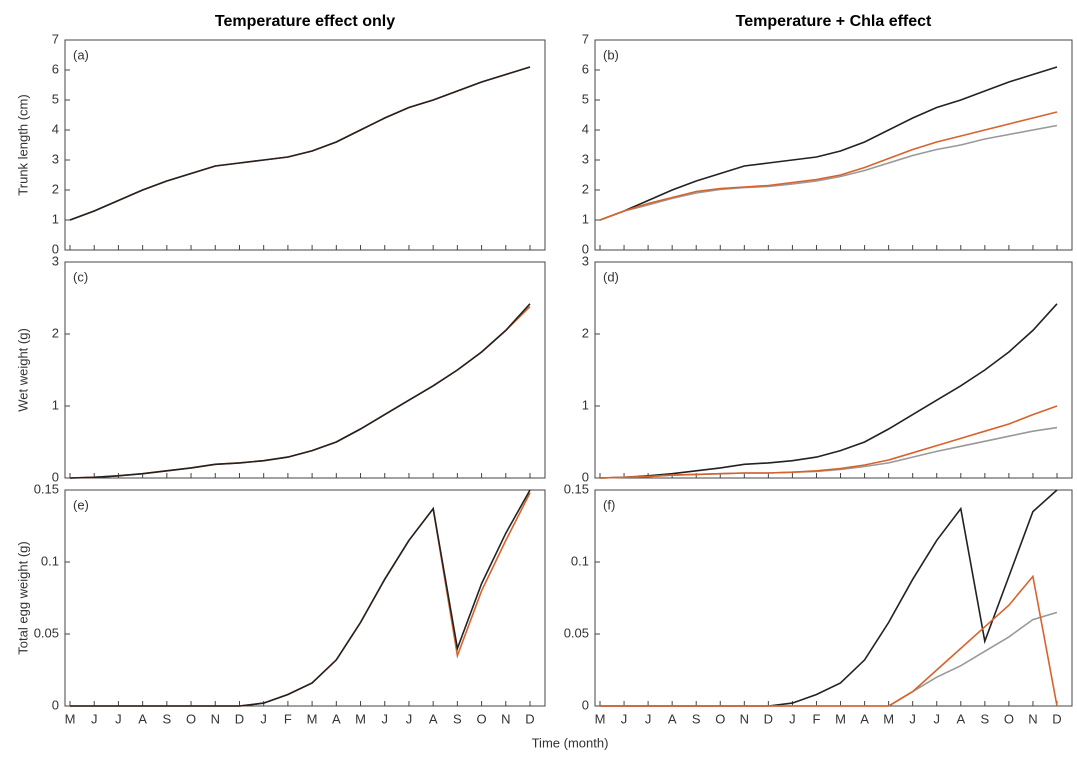 The height and width of the screenshot is (761, 1077). What do you see at coordinates (611, 276) in the screenshot?
I see `panel-label: (d)` at bounding box center [611, 276].